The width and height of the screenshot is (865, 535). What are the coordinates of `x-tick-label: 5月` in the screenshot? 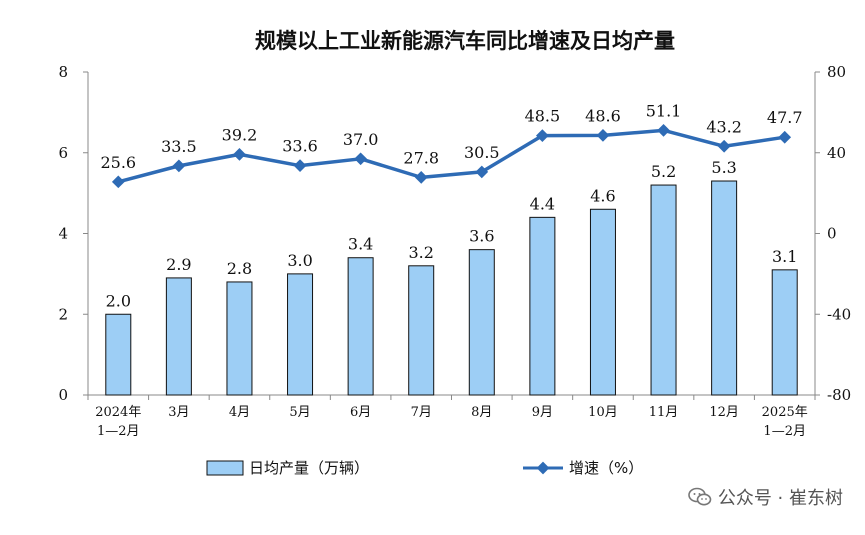 It's located at (299, 412).